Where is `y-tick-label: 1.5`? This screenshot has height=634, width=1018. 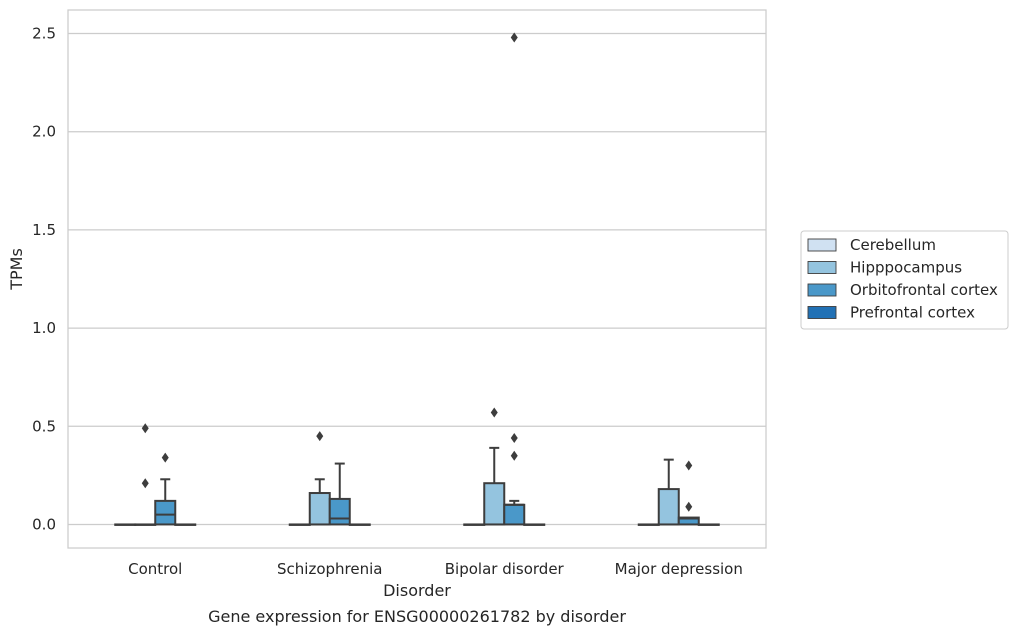 y-tick-label: 1.5 is located at coordinates (44, 230).